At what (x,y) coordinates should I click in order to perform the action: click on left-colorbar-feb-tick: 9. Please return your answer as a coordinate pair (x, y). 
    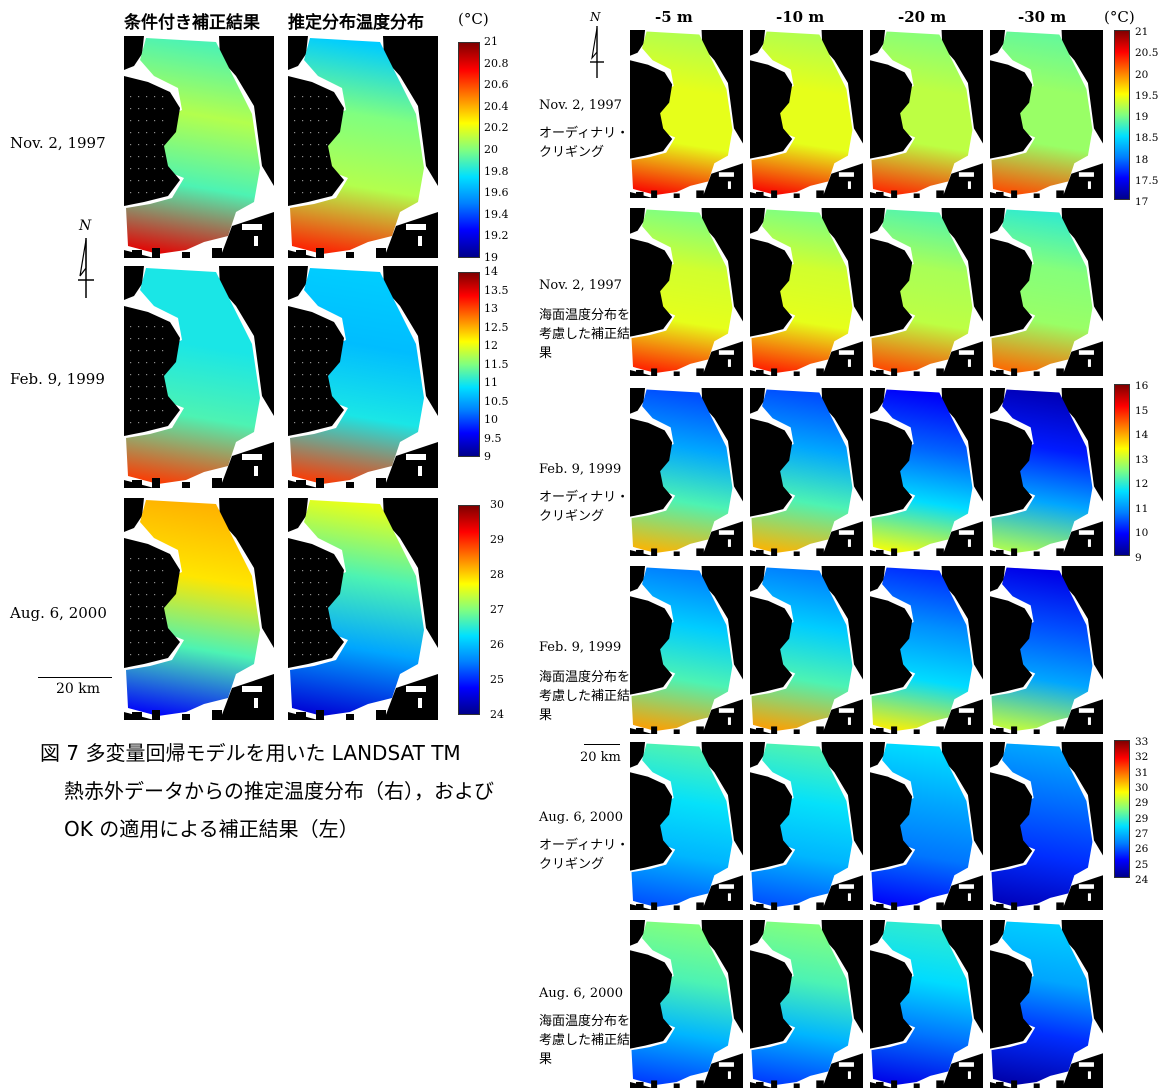
    Looking at the image, I should click on (487, 456).